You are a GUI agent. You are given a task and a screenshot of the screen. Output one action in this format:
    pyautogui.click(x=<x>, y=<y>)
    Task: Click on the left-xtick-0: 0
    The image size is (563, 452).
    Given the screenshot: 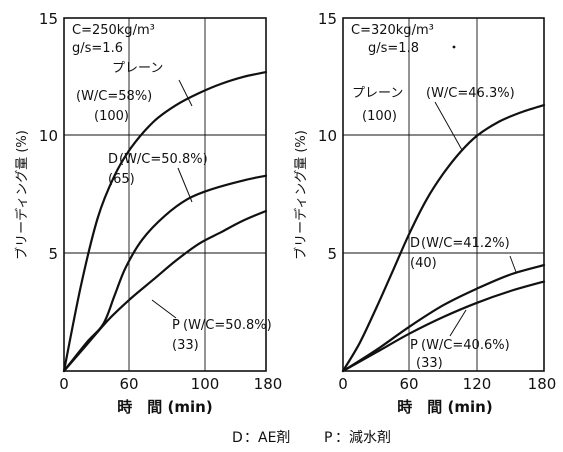 What is the action you would take?
    pyautogui.click(x=64, y=384)
    